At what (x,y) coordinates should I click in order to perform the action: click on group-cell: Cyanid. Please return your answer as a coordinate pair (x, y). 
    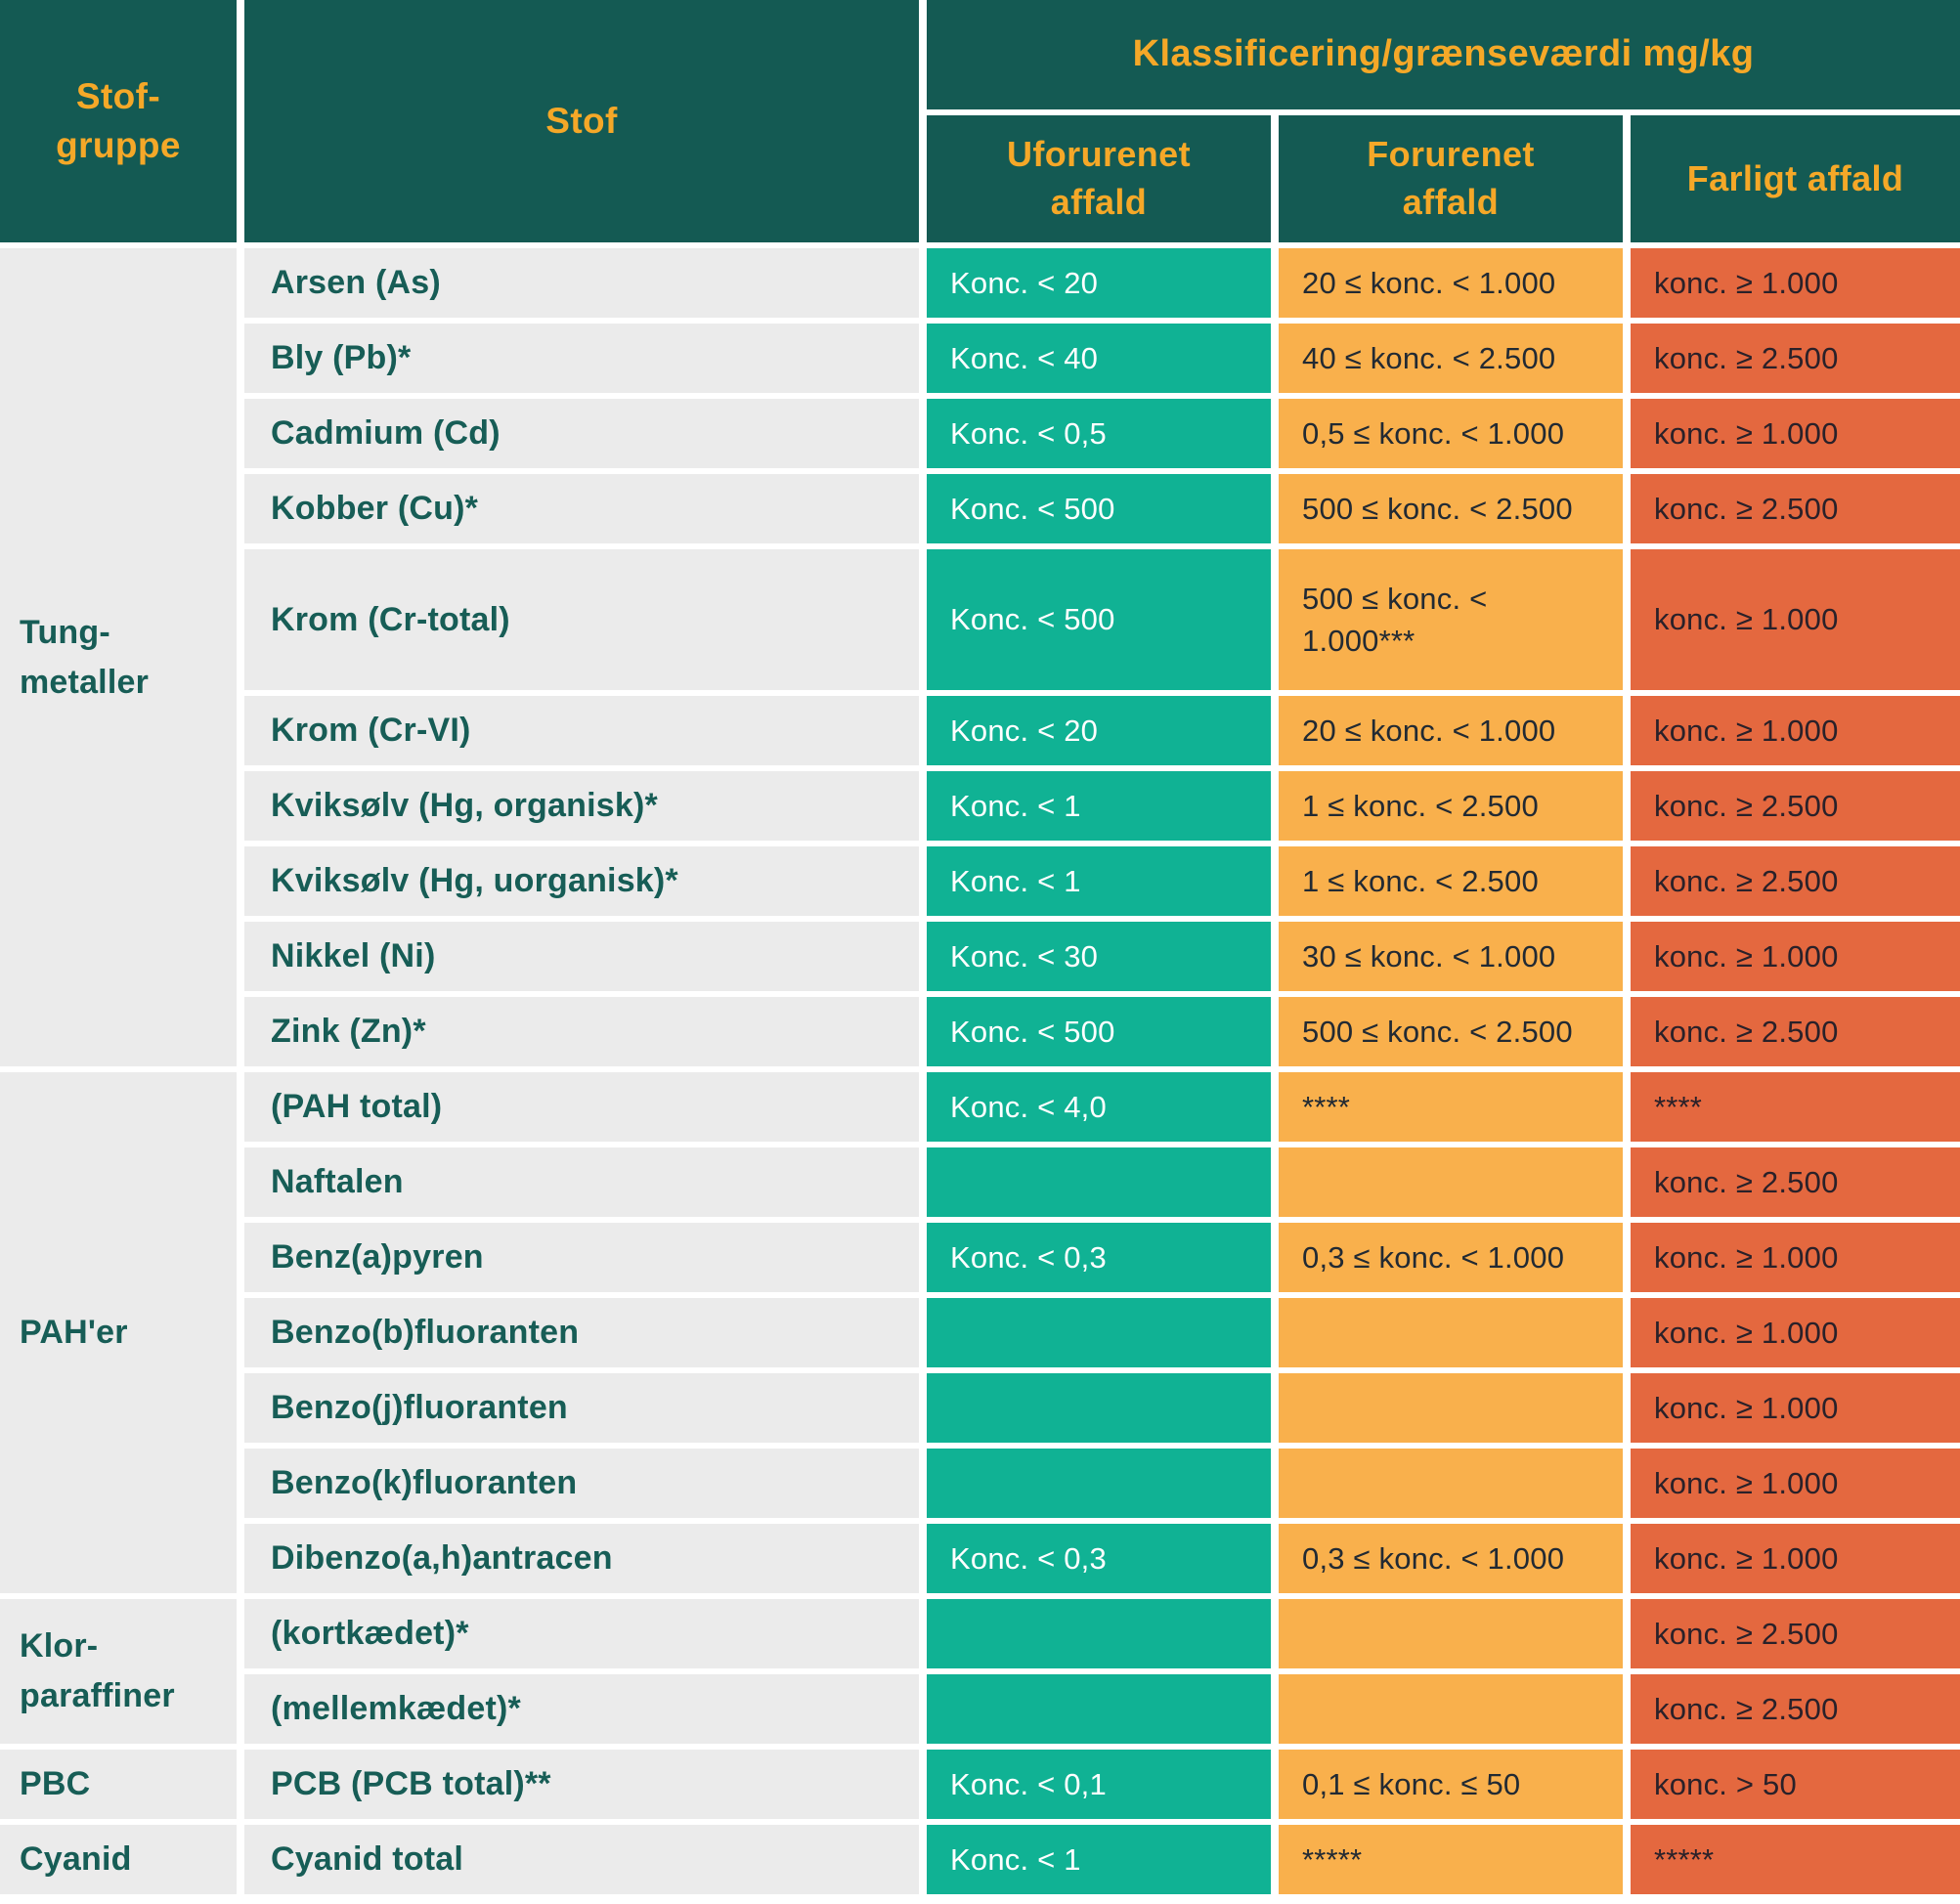
    Looking at the image, I should click on (118, 1859).